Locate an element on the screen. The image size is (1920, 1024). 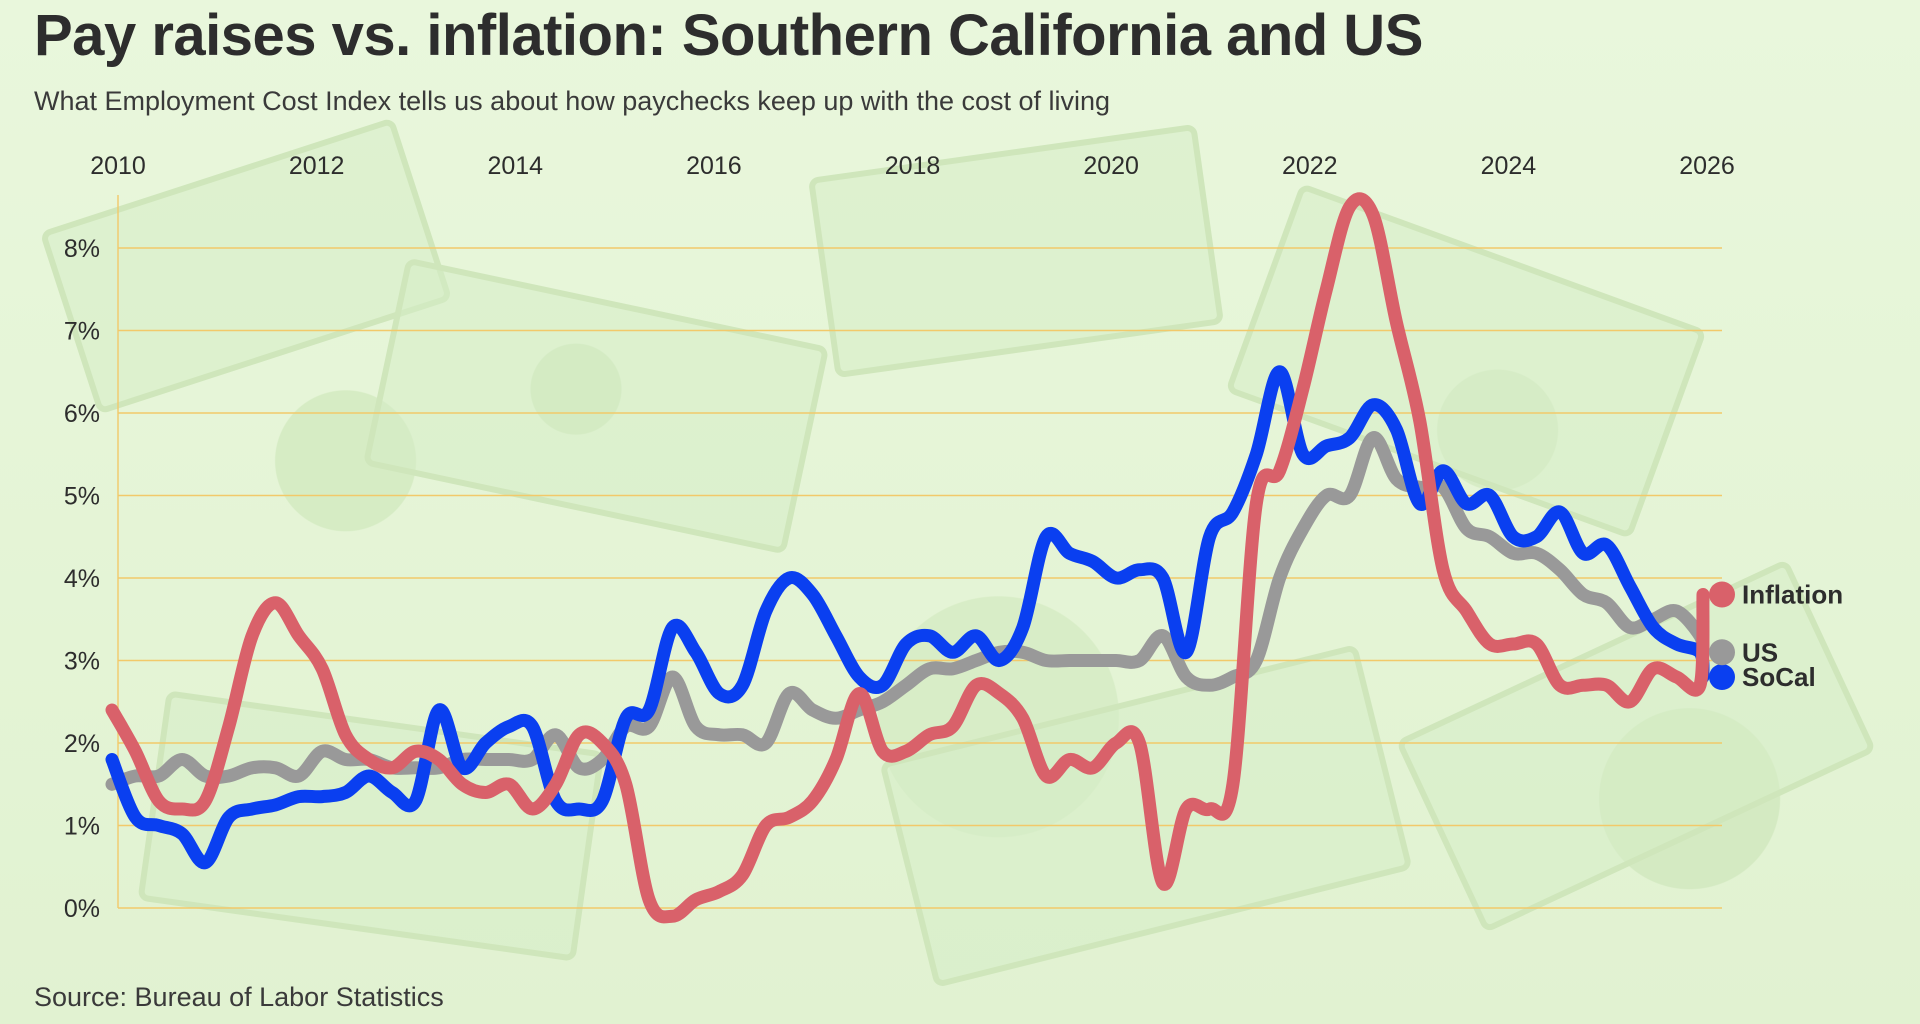
y-tick-label: 2% is located at coordinates (82, 744).